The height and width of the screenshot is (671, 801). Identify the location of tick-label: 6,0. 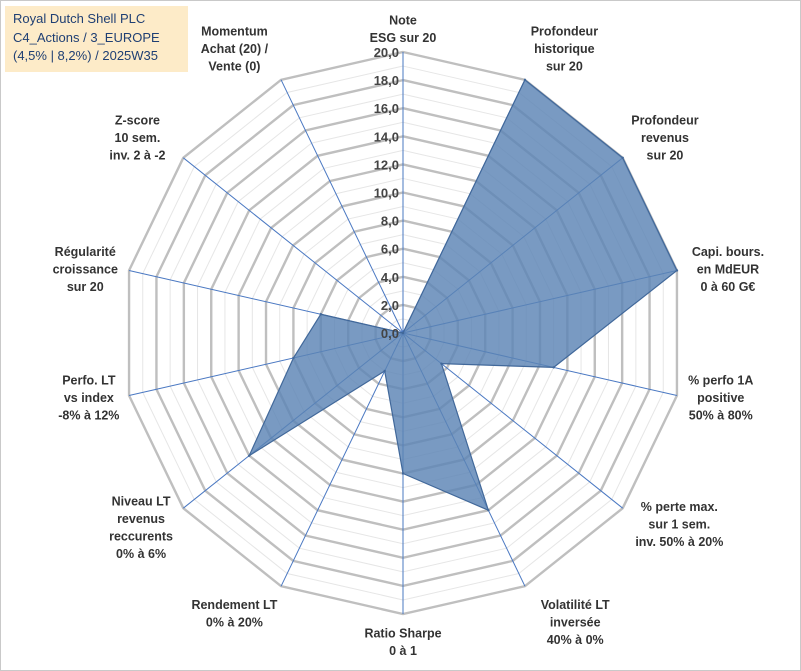
(390, 249).